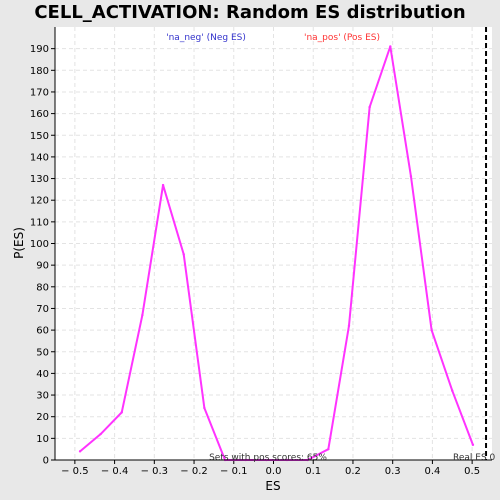  Describe the element at coordinates (42, 374) in the screenshot. I see `y-tick-label: 40` at that location.